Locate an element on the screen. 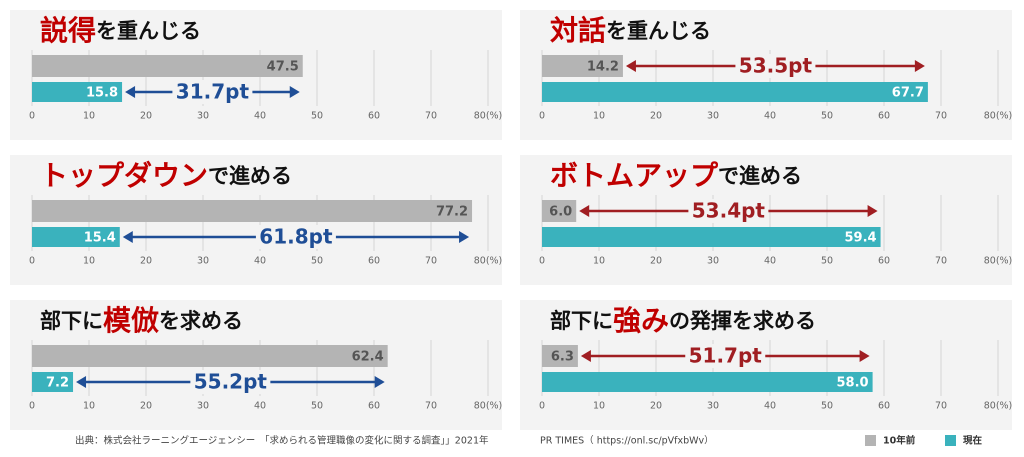 Image resolution: width=1024 pixels, height=457 pixels. title-part: 説得 is located at coordinates (68, 30).